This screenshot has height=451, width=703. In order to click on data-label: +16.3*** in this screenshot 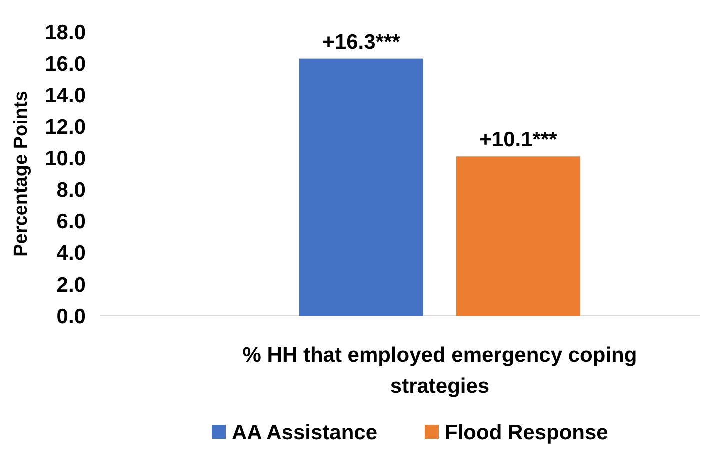, I will do `click(362, 42)`.